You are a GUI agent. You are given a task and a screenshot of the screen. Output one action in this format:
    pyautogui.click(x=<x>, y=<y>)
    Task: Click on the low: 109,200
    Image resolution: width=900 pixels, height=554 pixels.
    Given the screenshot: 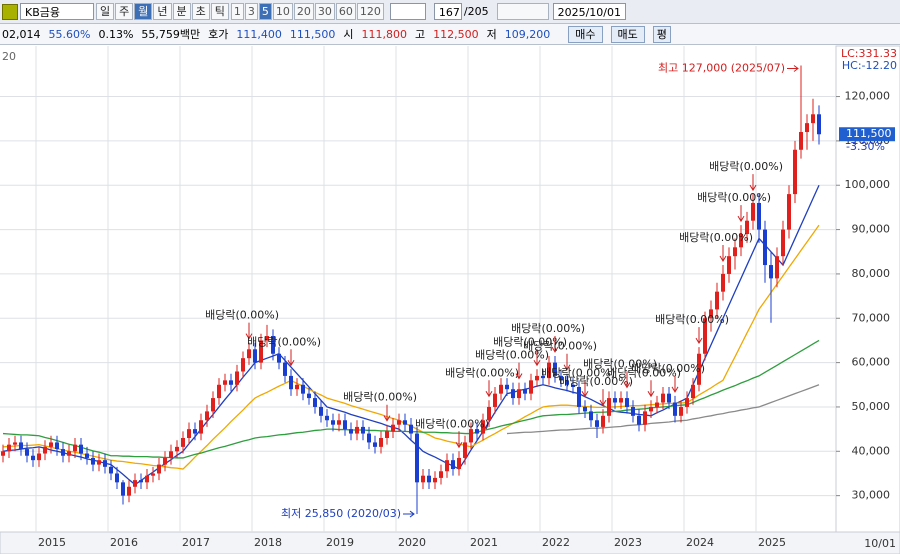 What is the action you would take?
    pyautogui.click(x=527, y=34)
    